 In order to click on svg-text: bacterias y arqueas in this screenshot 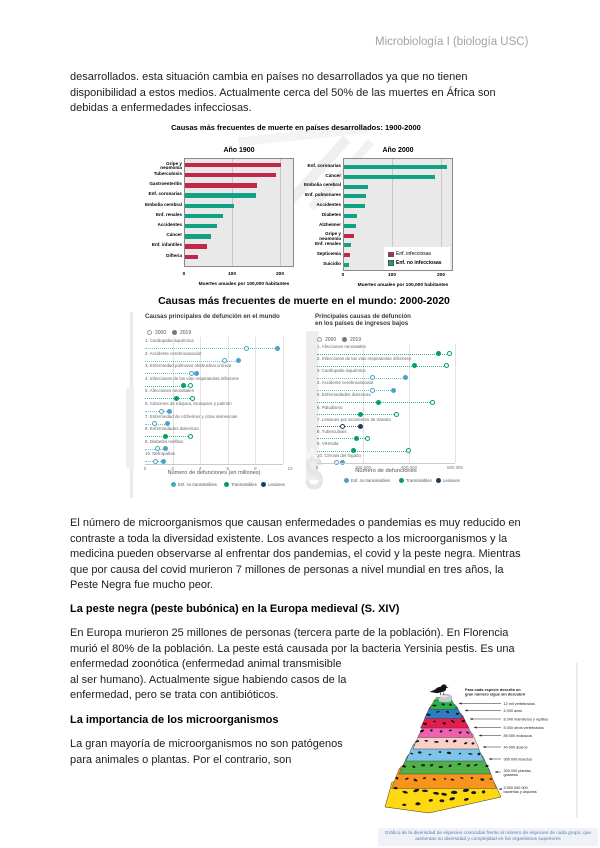, I will do `click(520, 792)`.